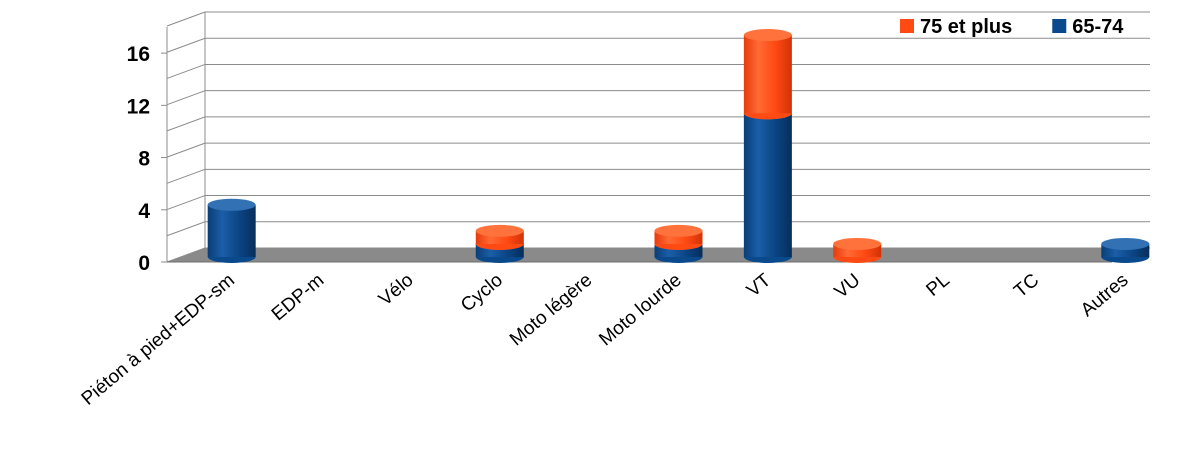 The width and height of the screenshot is (1187, 462). What do you see at coordinates (551, 310) in the screenshot?
I see `x-tick-label: Moto légère` at bounding box center [551, 310].